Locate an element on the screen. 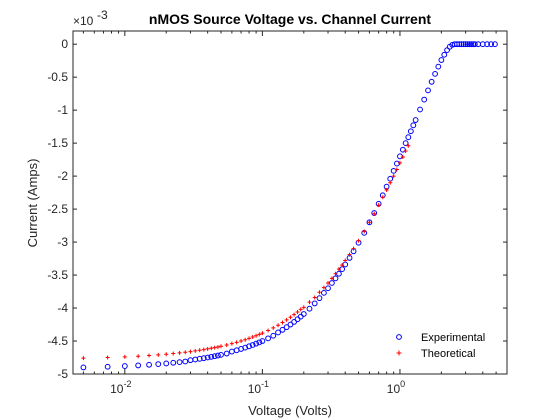 The height and width of the screenshot is (420, 560). x-tick-label: 10⁻² is located at coordinates (120, 387).